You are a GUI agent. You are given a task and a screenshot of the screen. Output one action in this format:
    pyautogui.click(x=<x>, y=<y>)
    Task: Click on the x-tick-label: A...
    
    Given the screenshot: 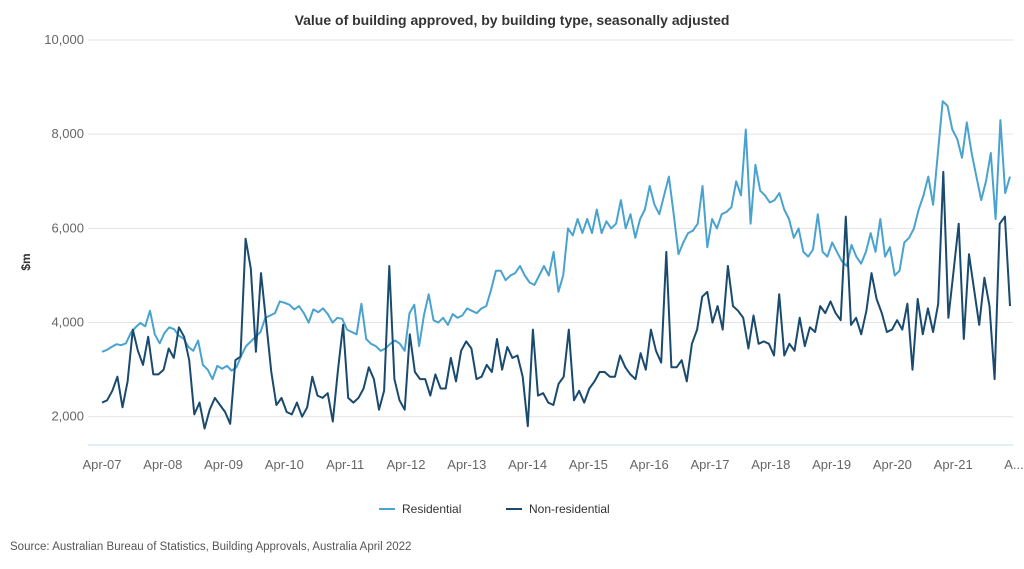 What is the action you would take?
    pyautogui.click(x=1014, y=464)
    